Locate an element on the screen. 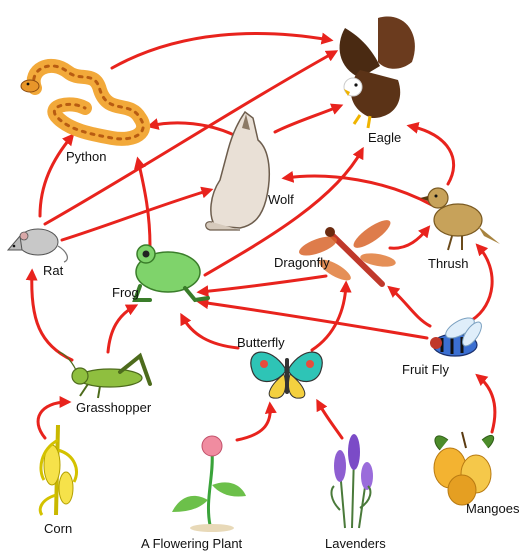  arrow-dragonfly-frog is located at coordinates (262, 286).